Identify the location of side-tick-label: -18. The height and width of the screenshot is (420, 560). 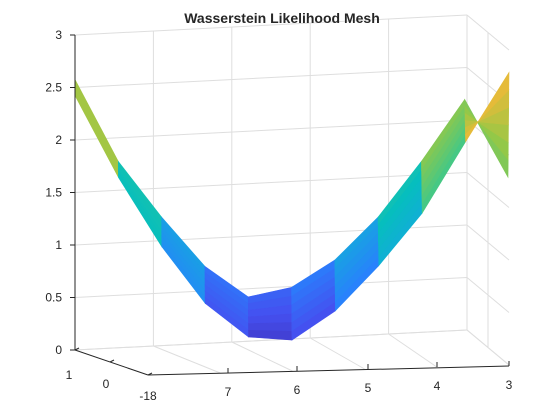
(148, 396).